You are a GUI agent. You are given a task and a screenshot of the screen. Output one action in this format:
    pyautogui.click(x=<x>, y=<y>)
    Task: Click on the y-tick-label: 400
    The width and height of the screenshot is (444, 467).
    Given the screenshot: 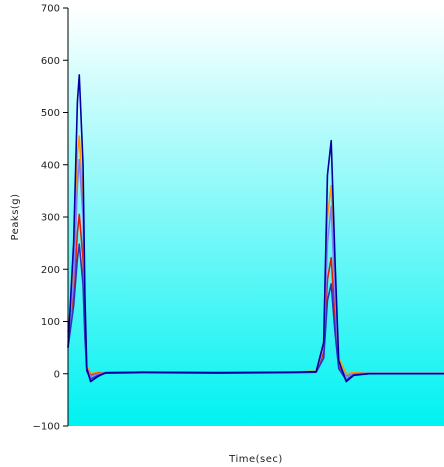 What is the action you would take?
    pyautogui.click(x=50, y=165)
    